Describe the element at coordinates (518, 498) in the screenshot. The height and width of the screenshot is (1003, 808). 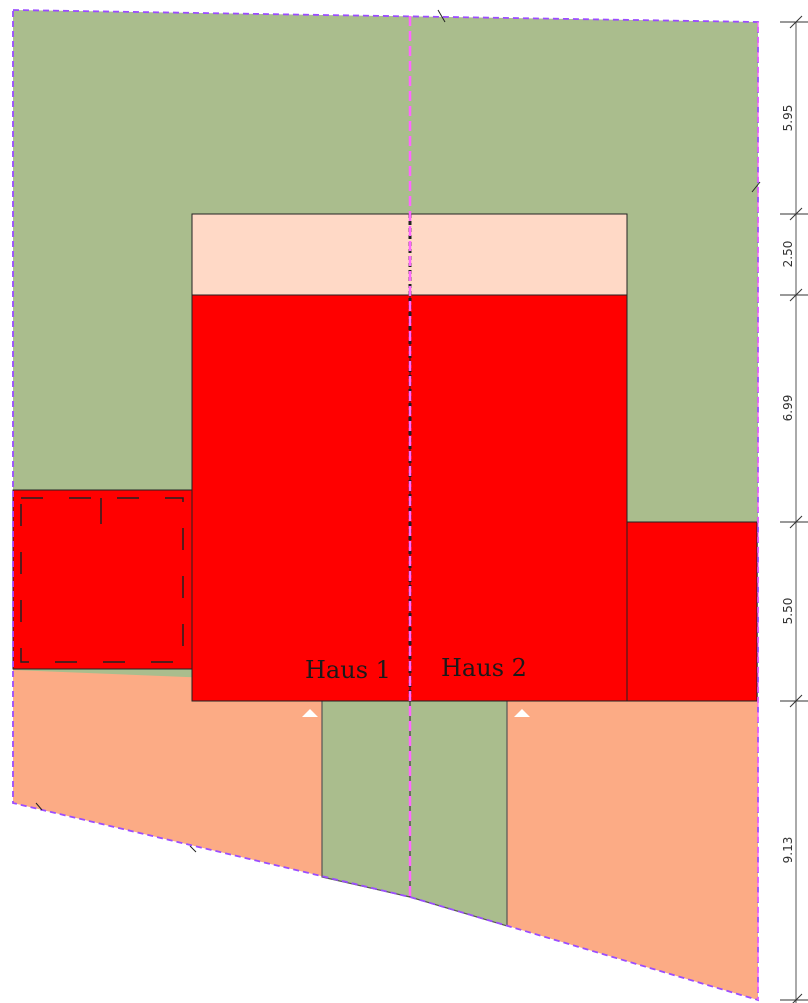
I see `house-2-footprint` at that location.